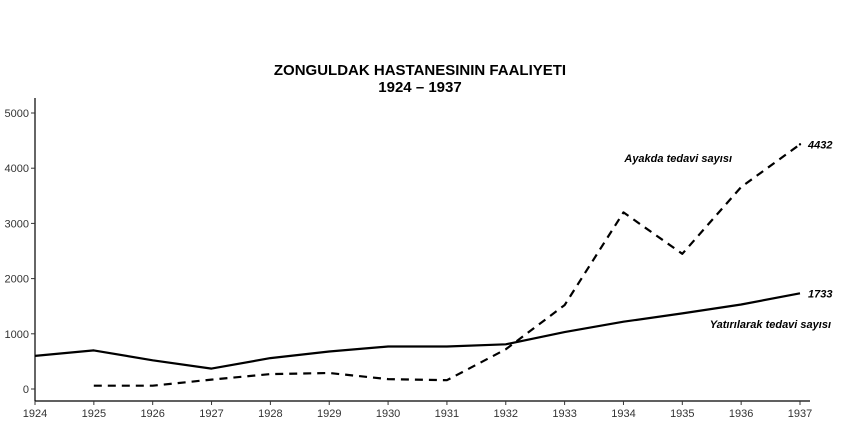 The height and width of the screenshot is (442, 858). I want to click on series-name-label: Yatırılarak tedavi sayısı, so click(770, 325).